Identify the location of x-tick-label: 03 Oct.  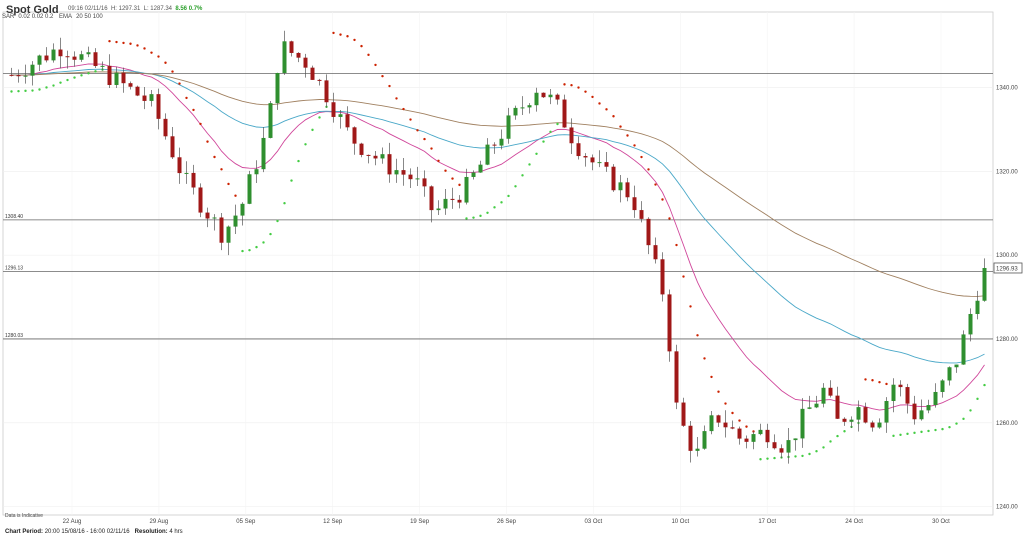
(594, 522).